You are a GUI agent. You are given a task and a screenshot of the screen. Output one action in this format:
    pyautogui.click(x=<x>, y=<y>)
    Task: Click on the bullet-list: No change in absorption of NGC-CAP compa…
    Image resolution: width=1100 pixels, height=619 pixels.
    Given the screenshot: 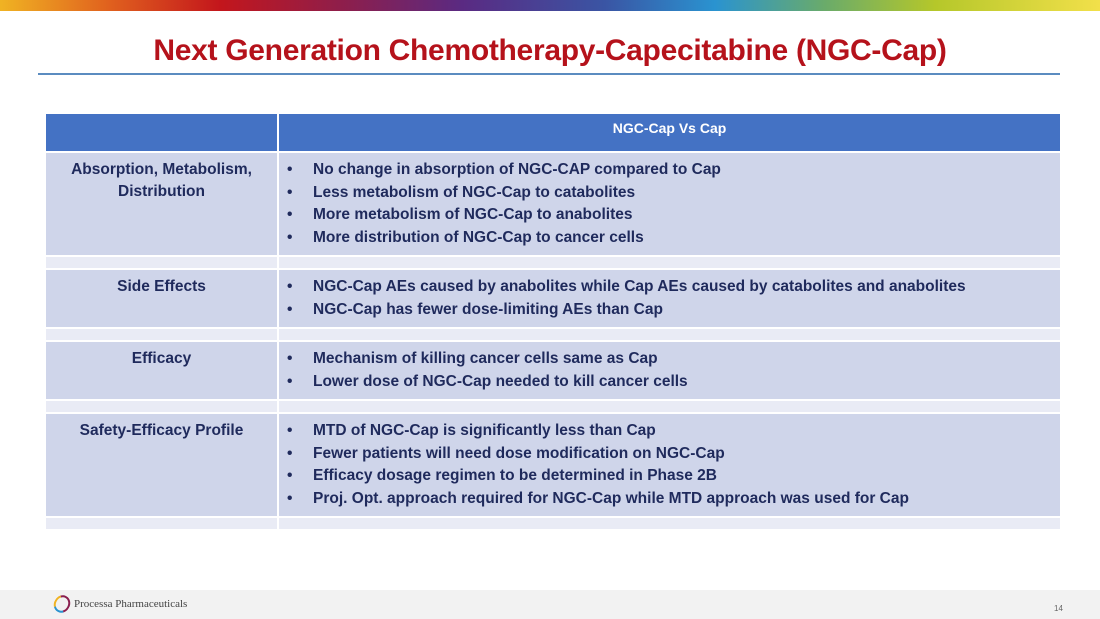 What is the action you would take?
    pyautogui.click(x=669, y=204)
    